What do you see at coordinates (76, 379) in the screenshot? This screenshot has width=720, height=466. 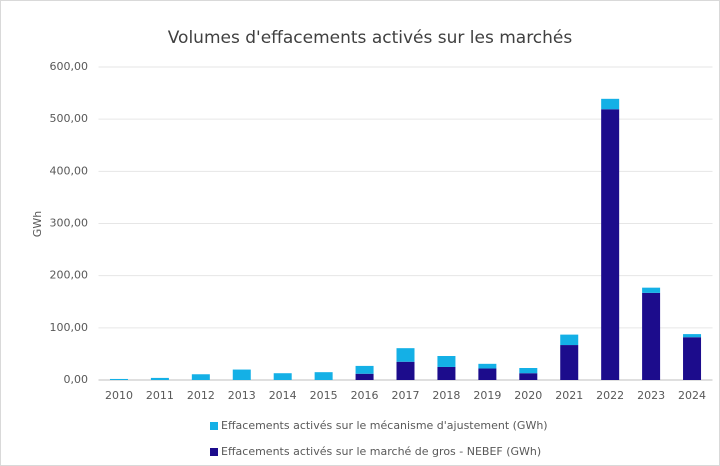 I see `y-tick-label: 0,00` at bounding box center [76, 379].